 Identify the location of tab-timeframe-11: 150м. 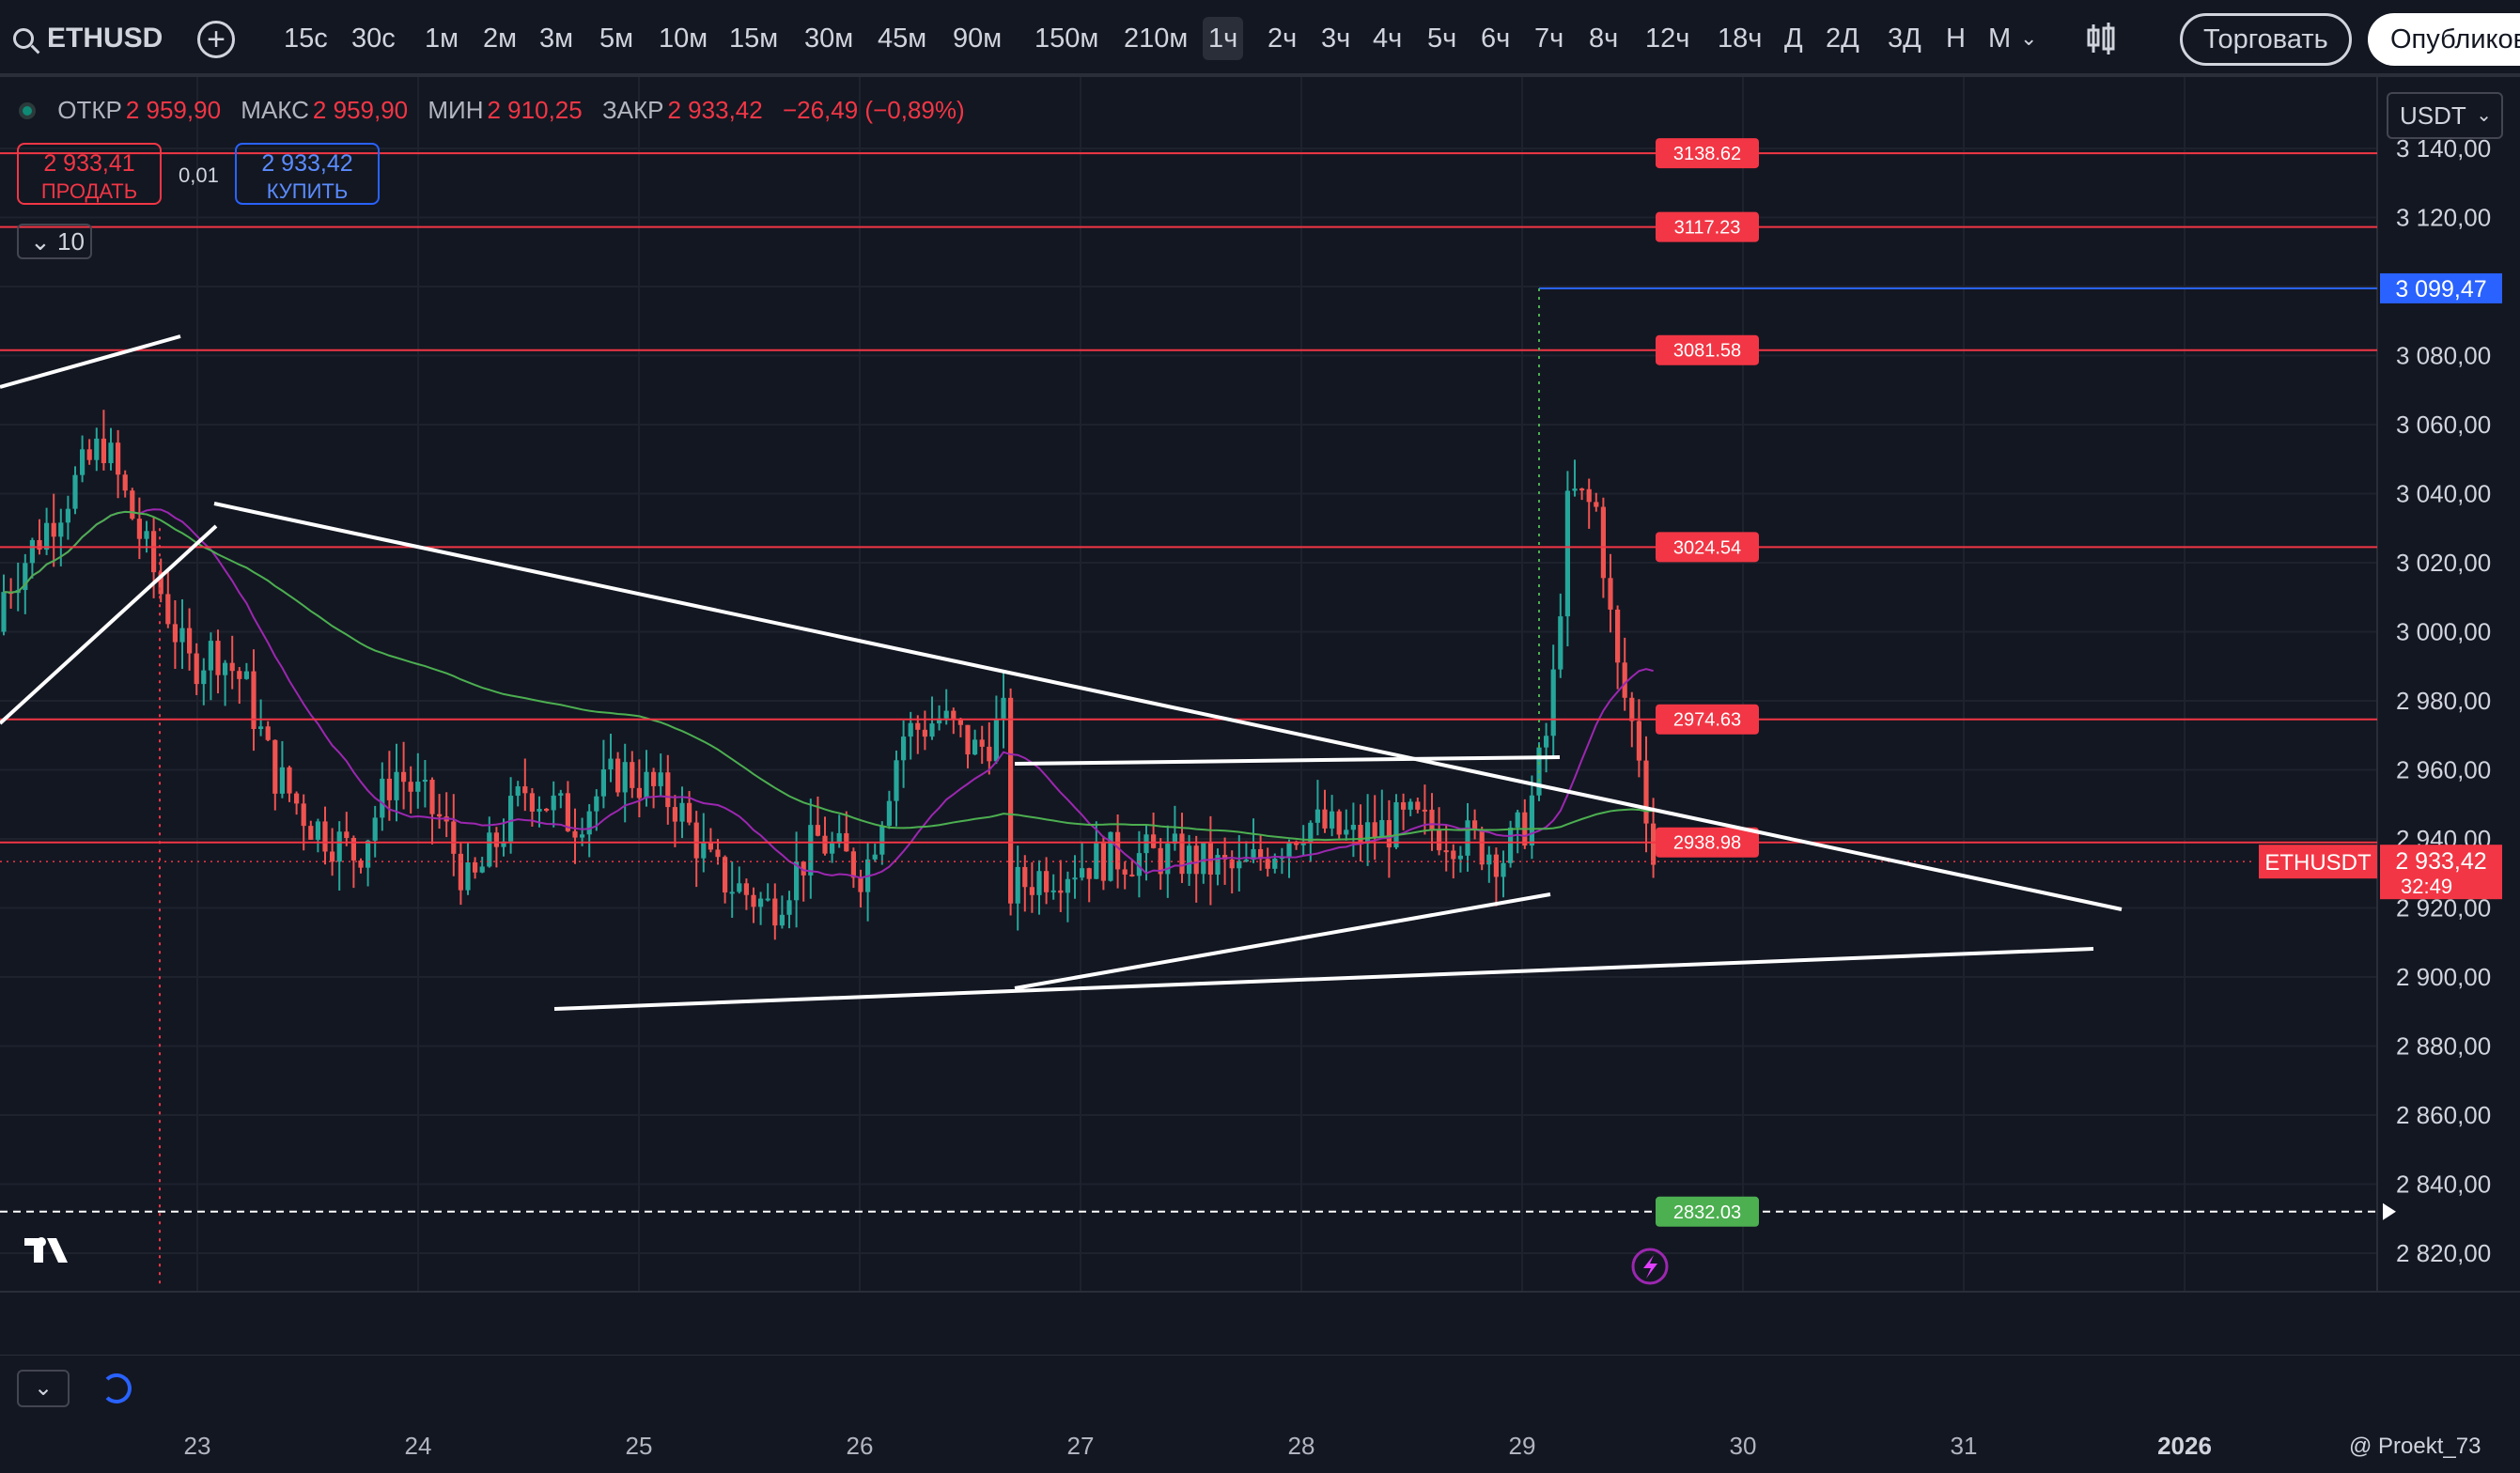
(1066, 39).